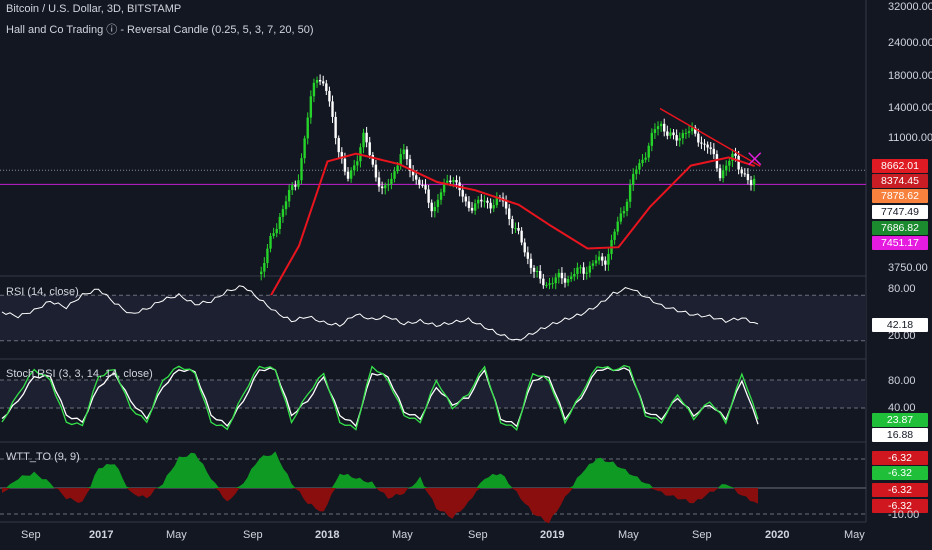 The height and width of the screenshot is (550, 932). Describe the element at coordinates (478, 535) in the screenshot. I see `time-axis-label: Sep` at that location.